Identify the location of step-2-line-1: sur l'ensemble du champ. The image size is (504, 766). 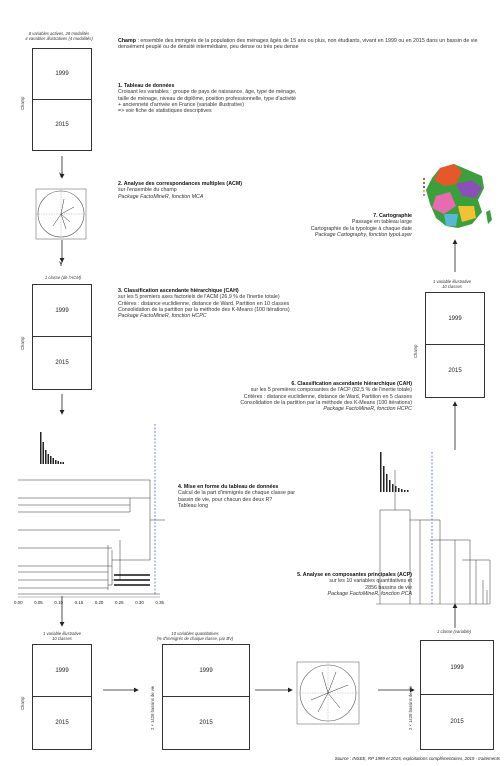
(147, 190).